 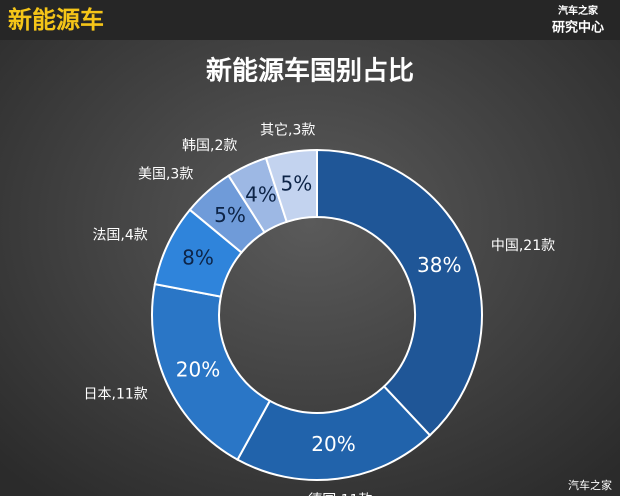 What do you see at coordinates (261, 195) in the screenshot?
I see `value-label: 4%` at bounding box center [261, 195].